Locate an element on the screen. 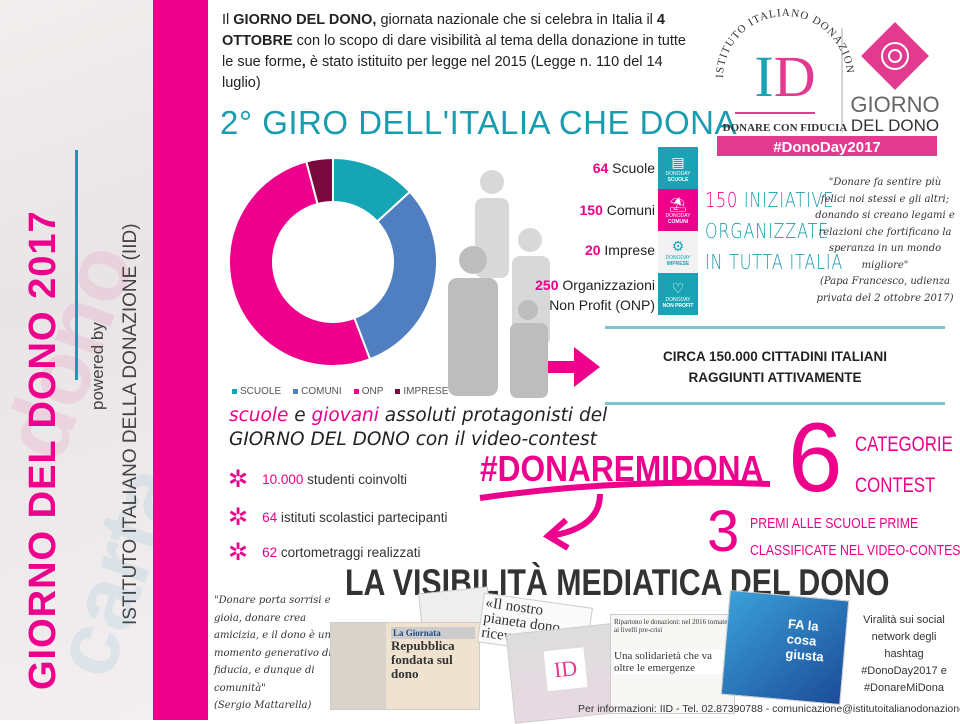 This screenshot has height=724, width=960. section-heading: 2° GIRO DELL'ITALIA CHE DONA is located at coordinates (479, 122).